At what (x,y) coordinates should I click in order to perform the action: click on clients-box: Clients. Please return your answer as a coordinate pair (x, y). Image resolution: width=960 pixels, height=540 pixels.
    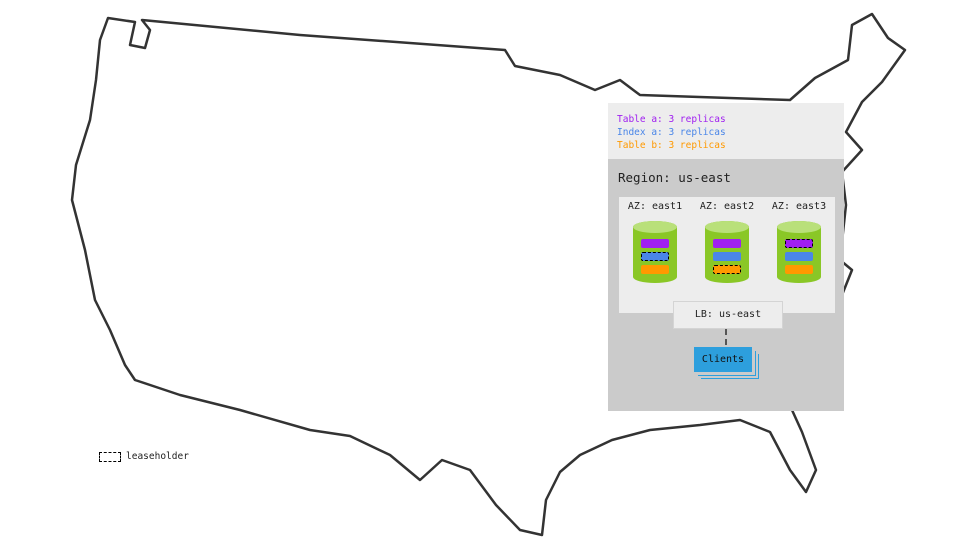
    Looking at the image, I should click on (723, 359).